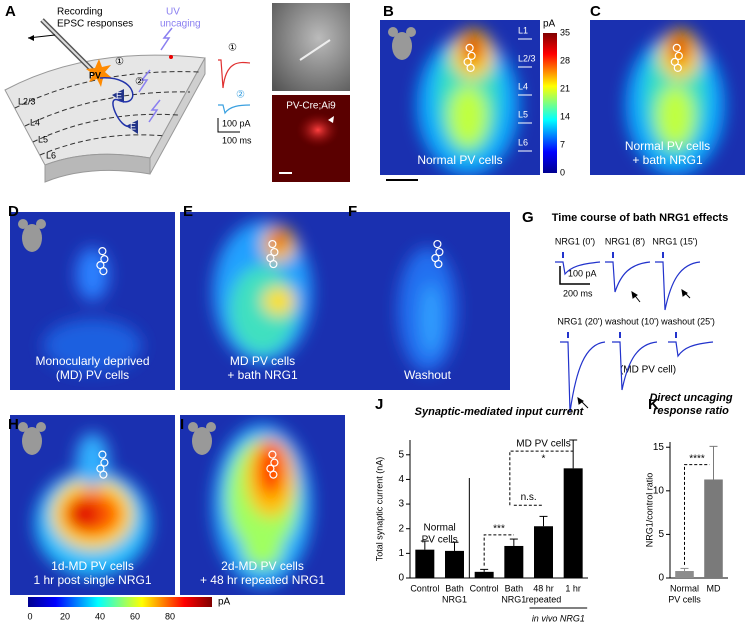  Describe the element at coordinates (649, 510) in the screenshot. I see `y-axis-label: NRG1/control ratio` at that location.